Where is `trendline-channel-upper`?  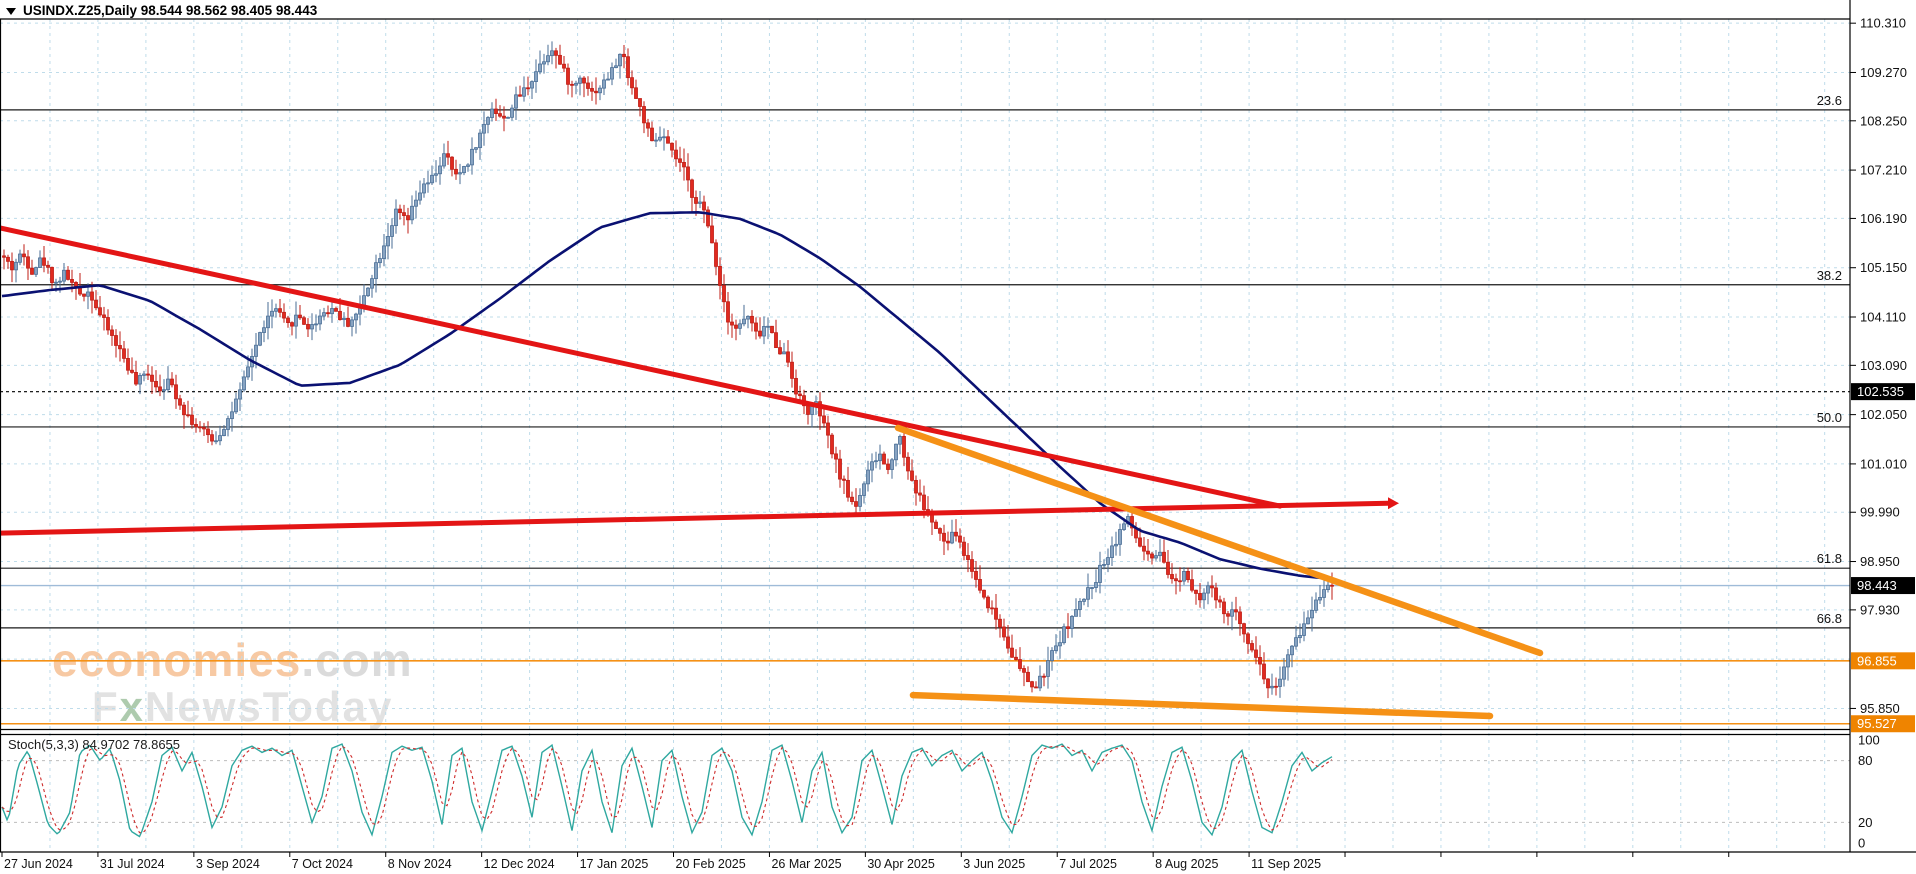 trendline-channel-upper is located at coordinates (1219, 540).